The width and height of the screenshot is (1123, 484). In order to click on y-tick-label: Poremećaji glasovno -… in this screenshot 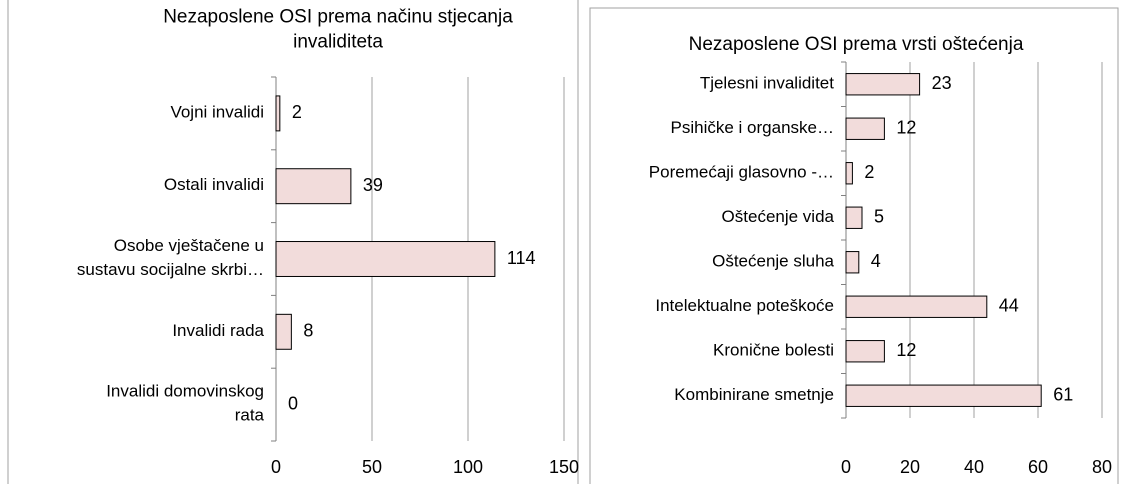, I will do `click(741, 172)`.